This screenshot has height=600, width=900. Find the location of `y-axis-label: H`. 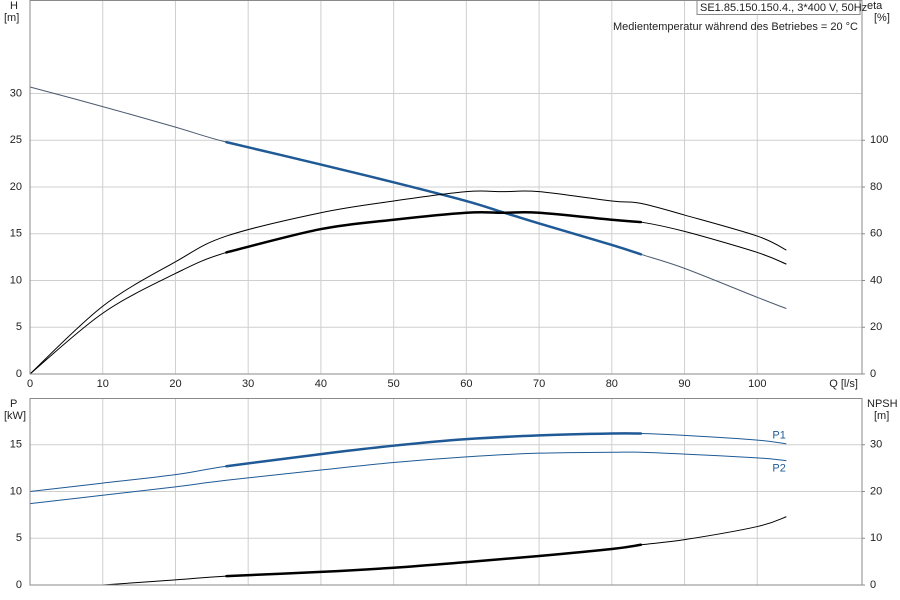

y-axis-label: H is located at coordinates (14, 6).